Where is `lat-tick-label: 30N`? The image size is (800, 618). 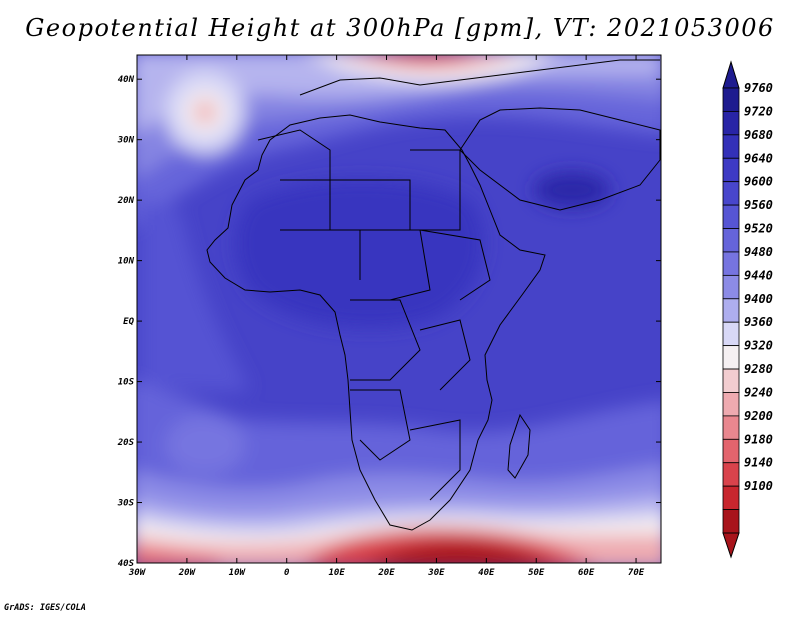
lat-tick-label: 30N is located at coordinates (126, 141).